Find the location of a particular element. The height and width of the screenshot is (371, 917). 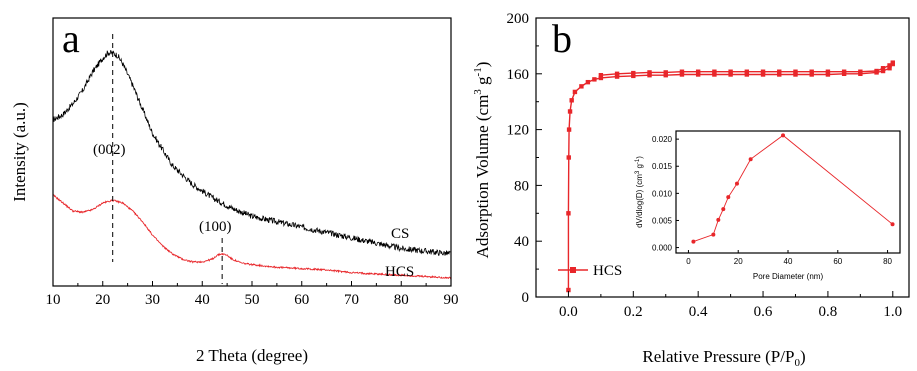

inset-y-tick-label: 0.010 is located at coordinates (662, 193).